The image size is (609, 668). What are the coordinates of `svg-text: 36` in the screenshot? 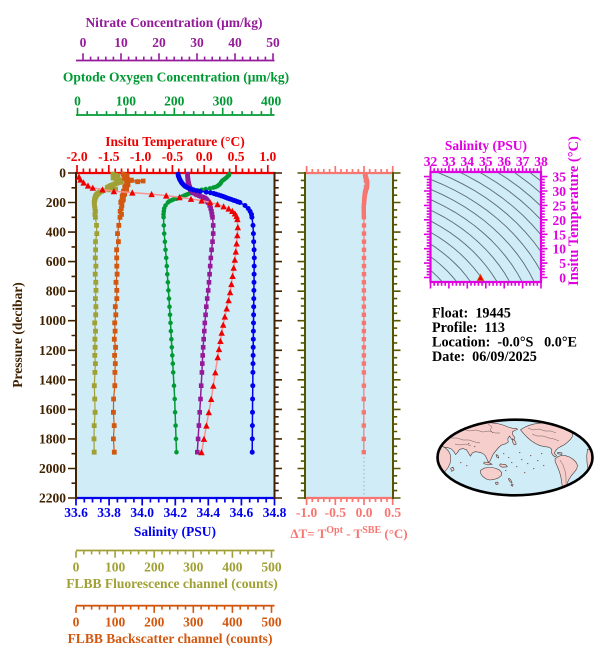 It's located at (504, 161).